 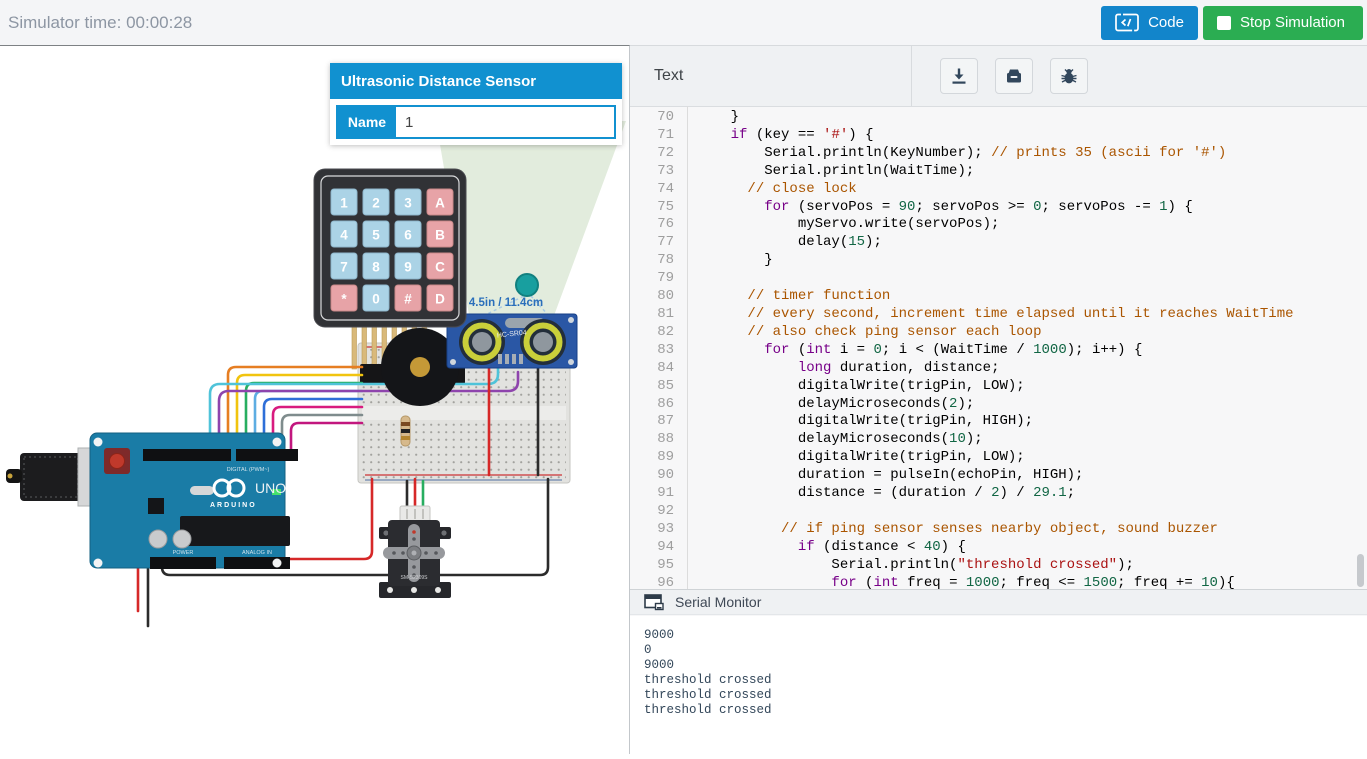 I want to click on line-number: 71, so click(x=665, y=134).